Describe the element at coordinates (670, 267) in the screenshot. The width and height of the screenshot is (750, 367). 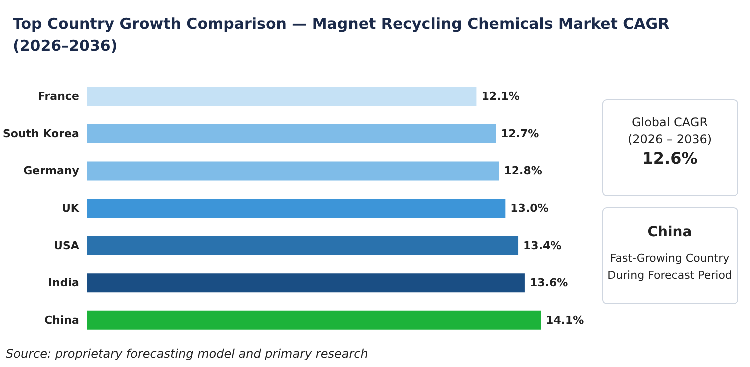
I see `text: Fast-Growing Country During Forecast Period` at that location.